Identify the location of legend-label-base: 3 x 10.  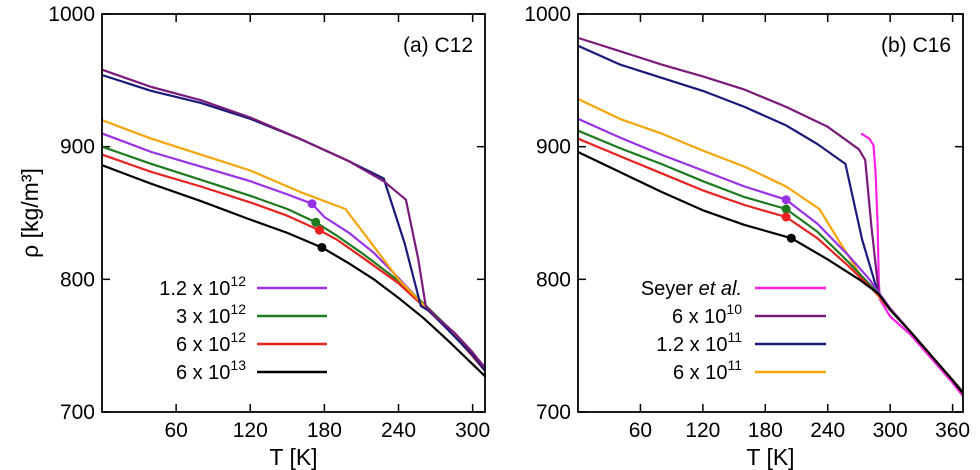
(203, 317).